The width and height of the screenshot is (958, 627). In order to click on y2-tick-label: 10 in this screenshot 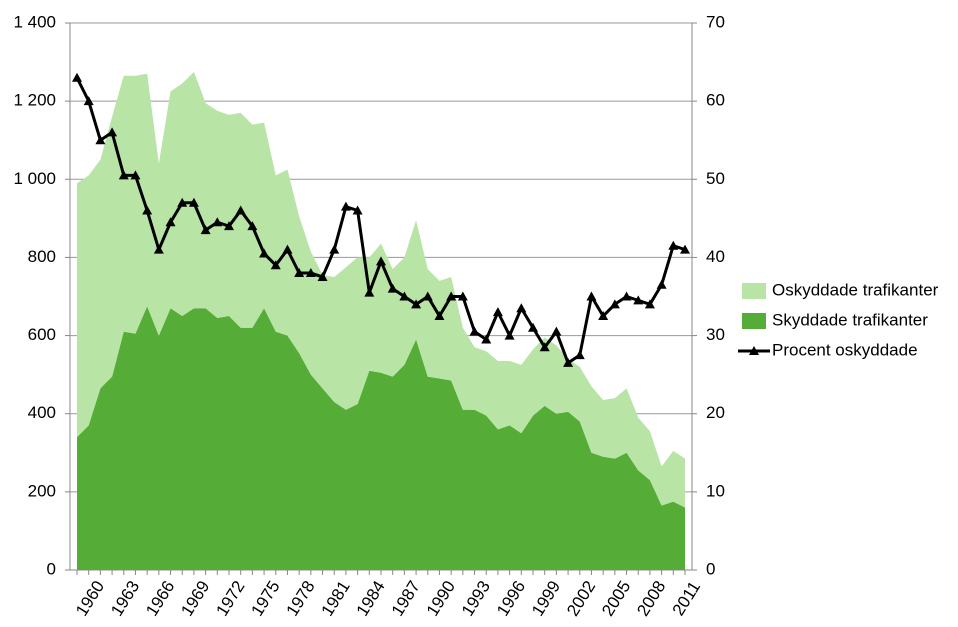, I will do `click(715, 490)`.